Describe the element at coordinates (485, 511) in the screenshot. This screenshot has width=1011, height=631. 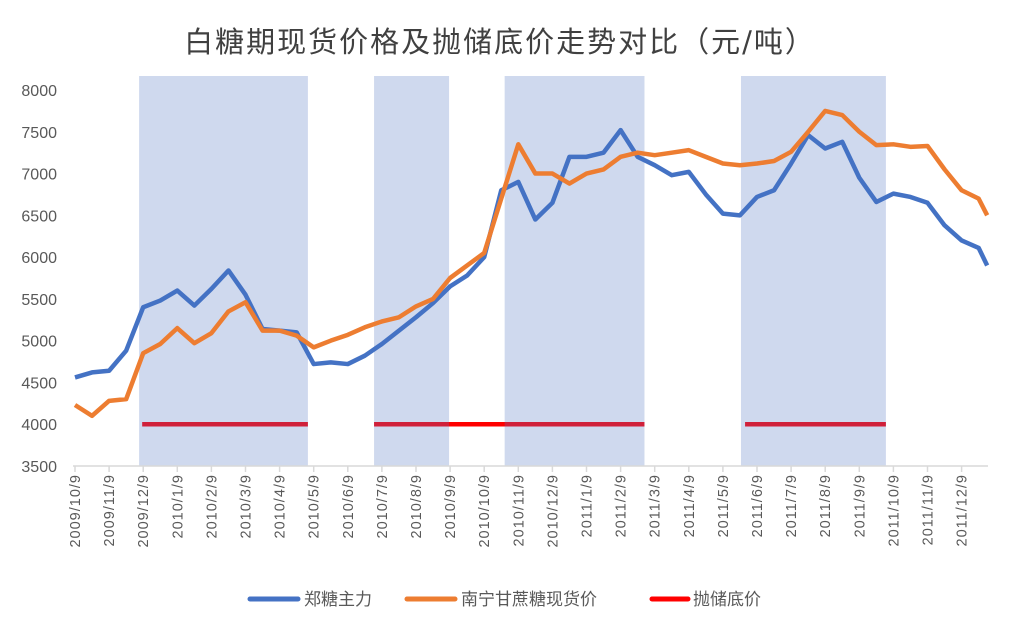
I see `x-tick-label: 2010/10/9` at that location.